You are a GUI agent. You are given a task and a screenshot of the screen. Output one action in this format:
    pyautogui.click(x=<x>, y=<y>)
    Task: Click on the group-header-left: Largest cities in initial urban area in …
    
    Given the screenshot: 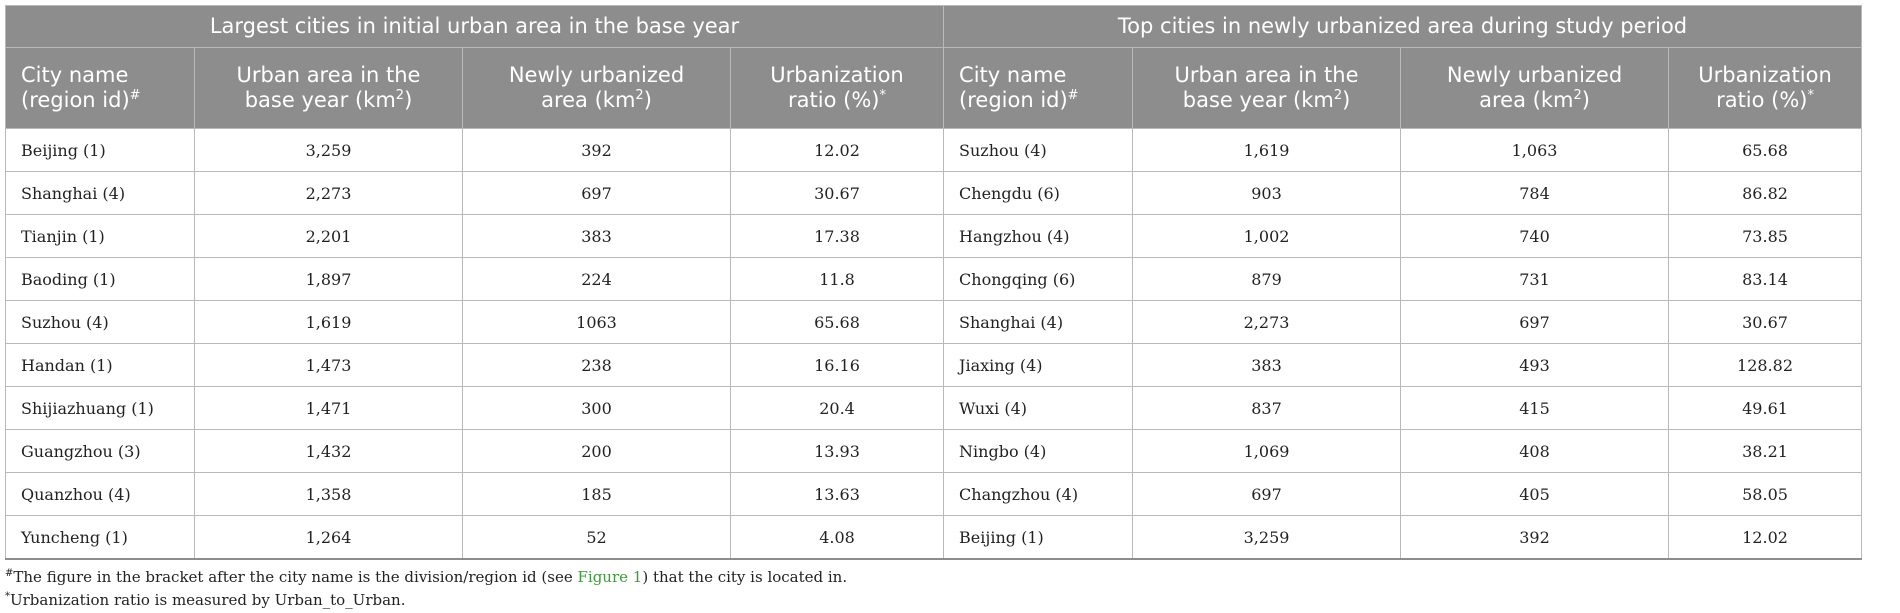 What is the action you would take?
    pyautogui.click(x=474, y=26)
    